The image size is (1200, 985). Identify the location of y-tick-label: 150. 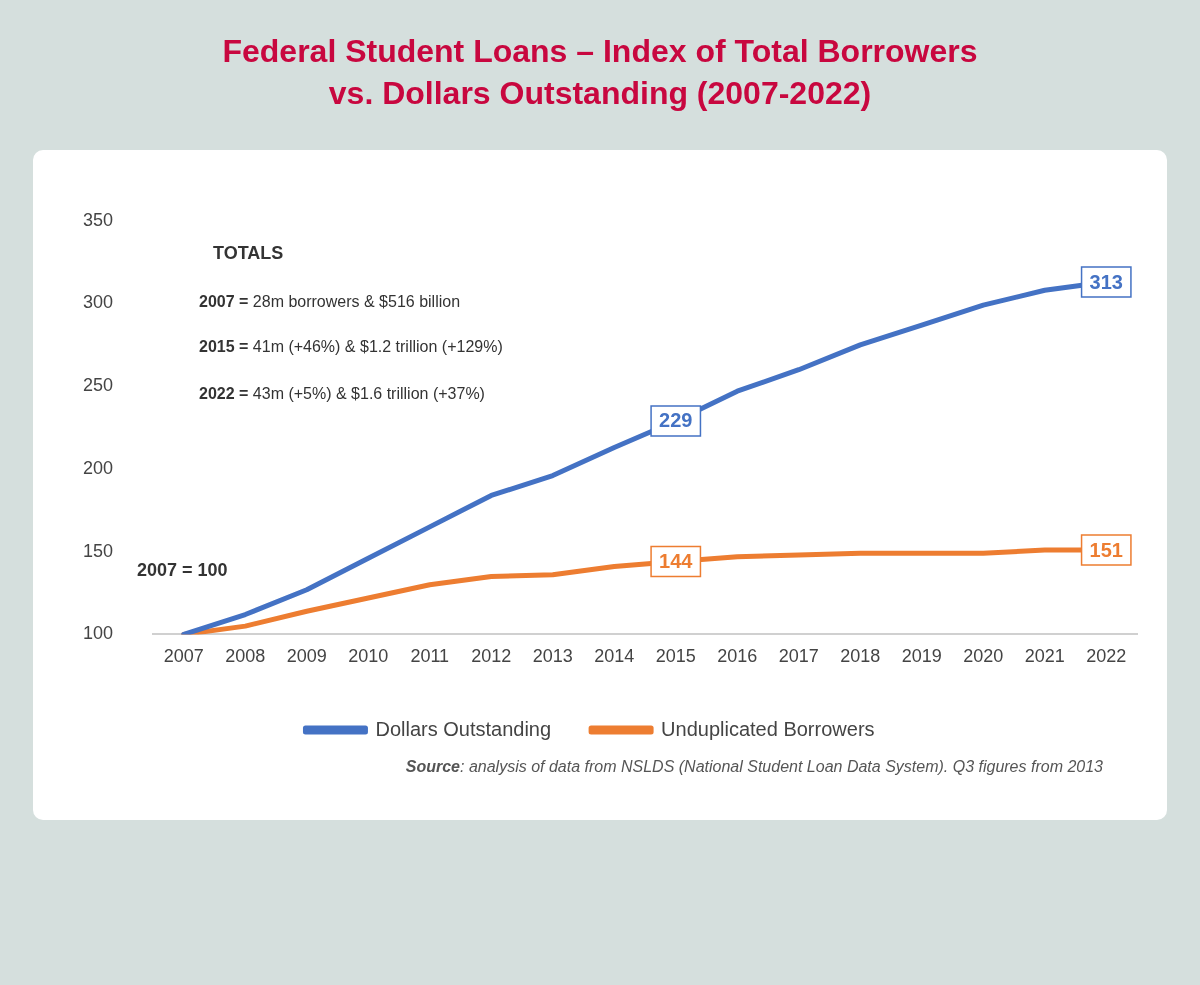
(98, 550).